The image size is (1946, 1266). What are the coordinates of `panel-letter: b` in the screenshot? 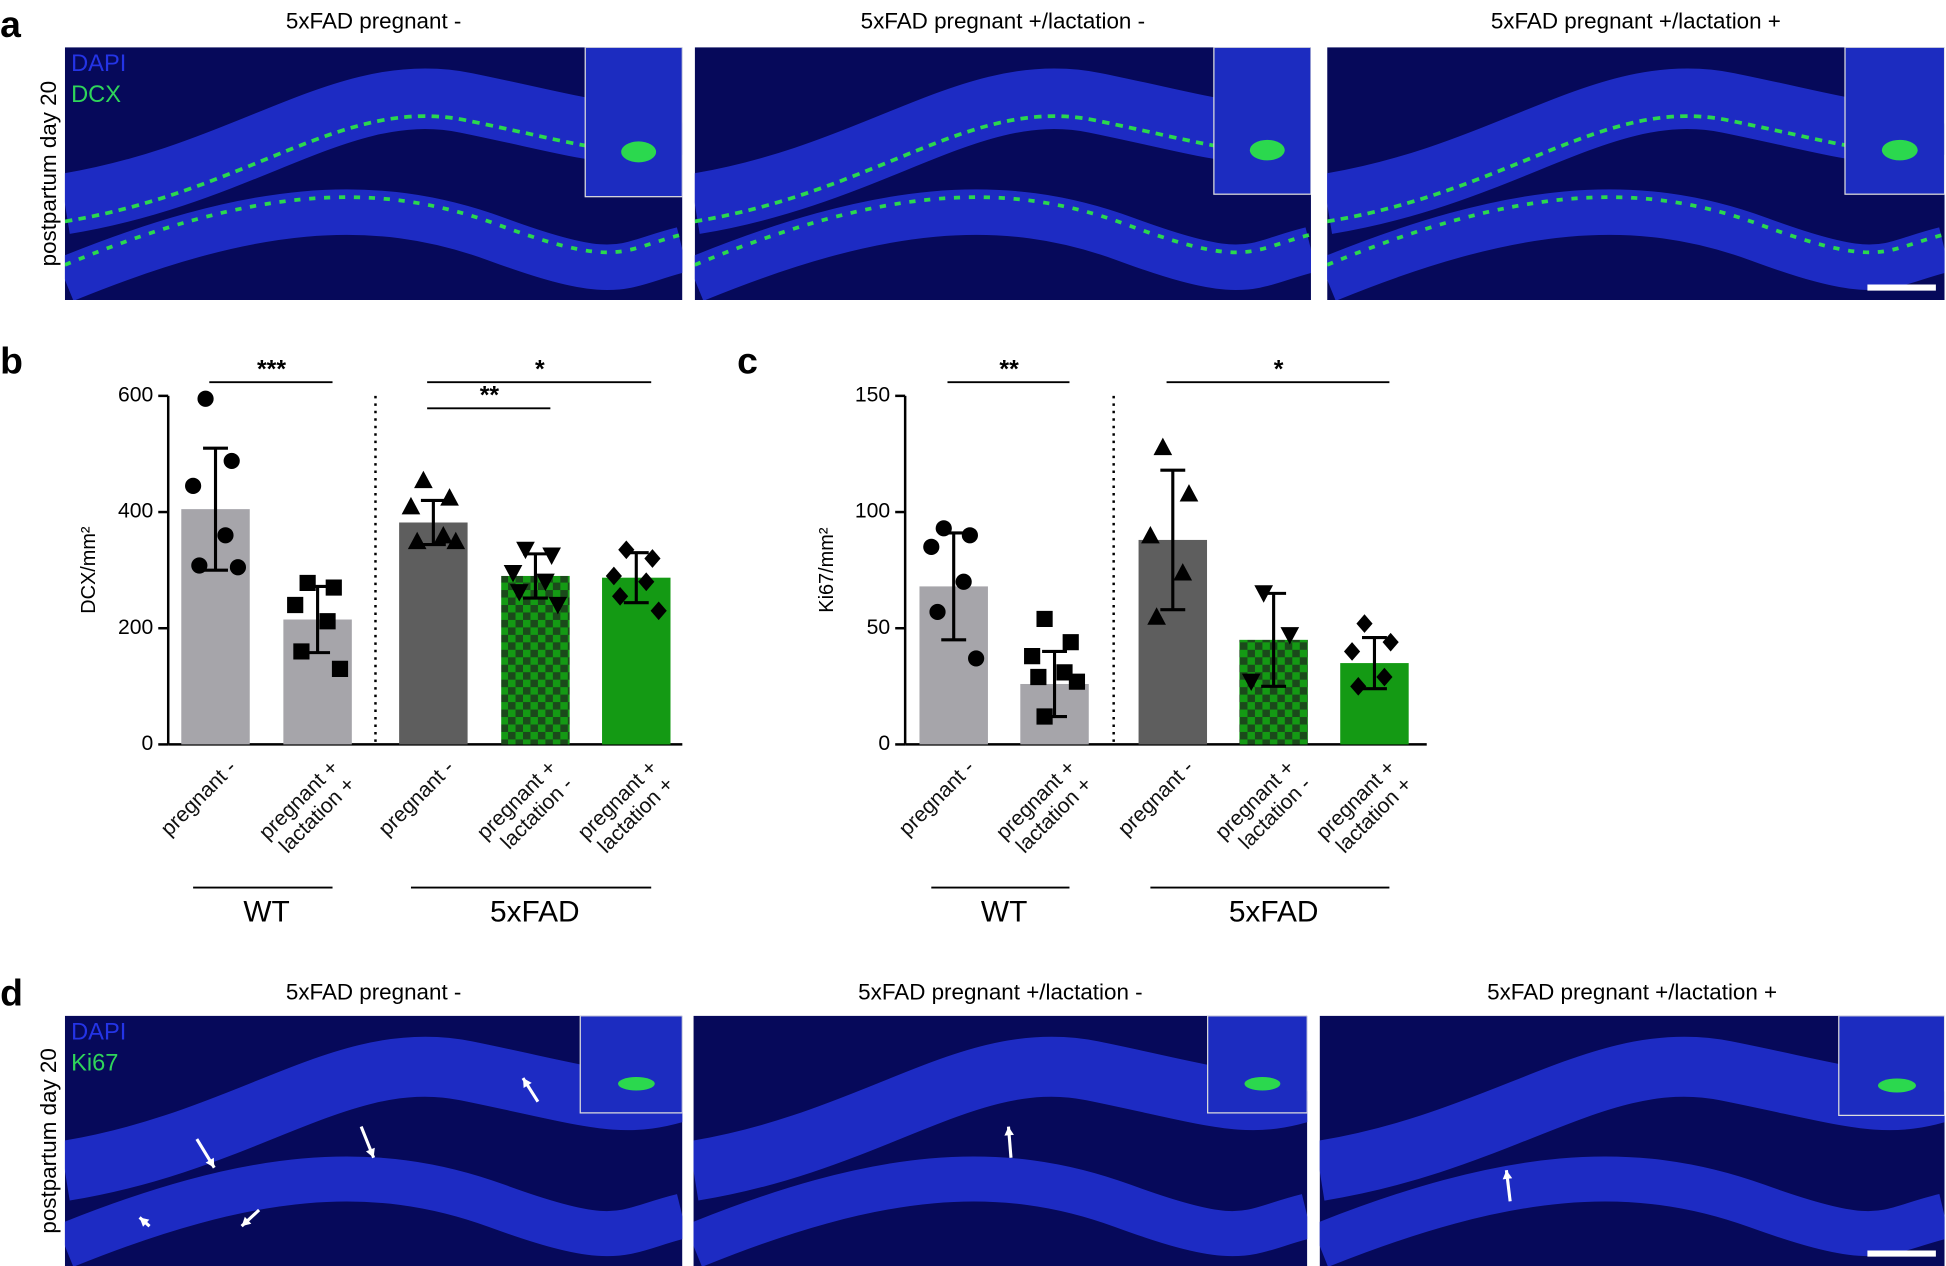 It's located at (11, 360).